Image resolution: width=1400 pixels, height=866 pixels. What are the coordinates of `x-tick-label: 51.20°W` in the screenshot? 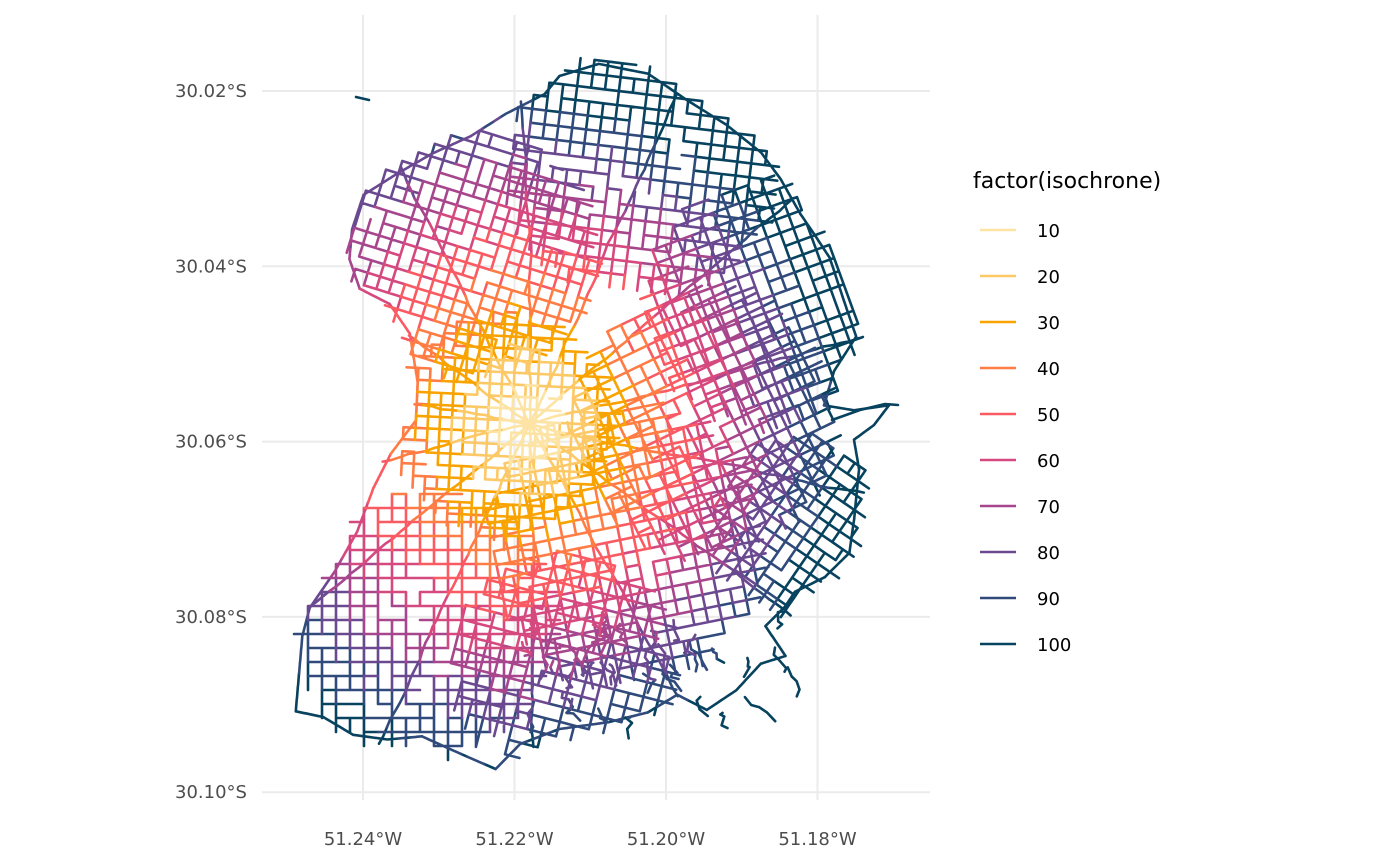 It's located at (666, 839).